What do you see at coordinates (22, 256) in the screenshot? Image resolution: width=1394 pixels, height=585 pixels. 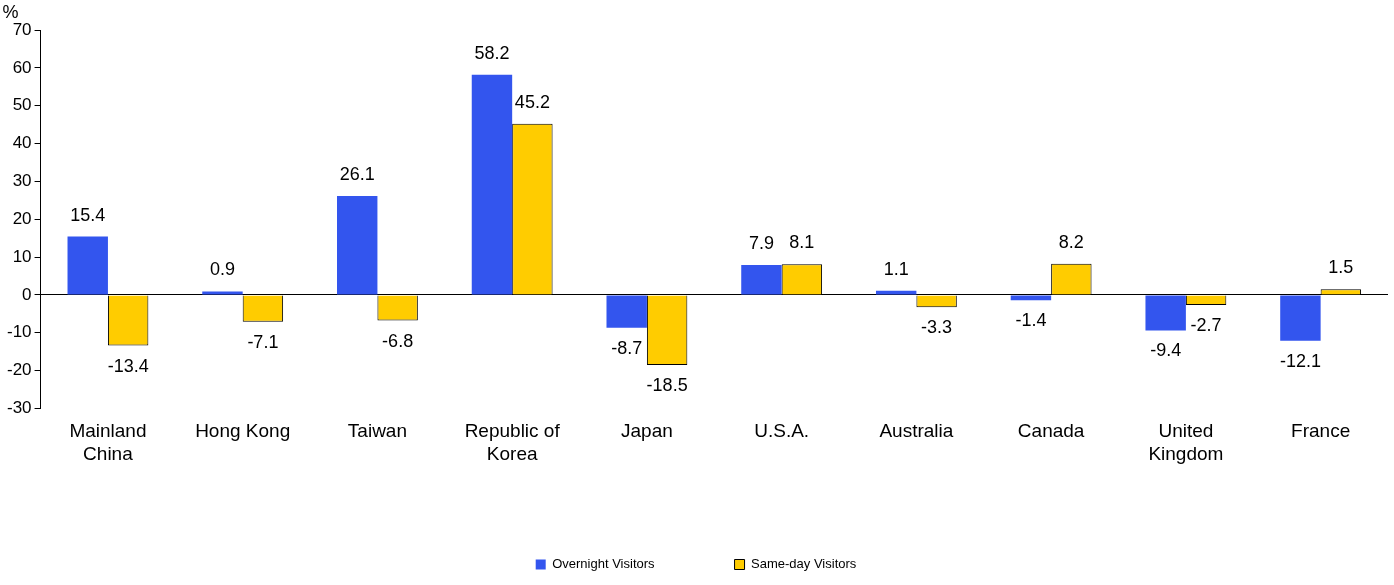 I see `y-tick-label: 10` at bounding box center [22, 256].